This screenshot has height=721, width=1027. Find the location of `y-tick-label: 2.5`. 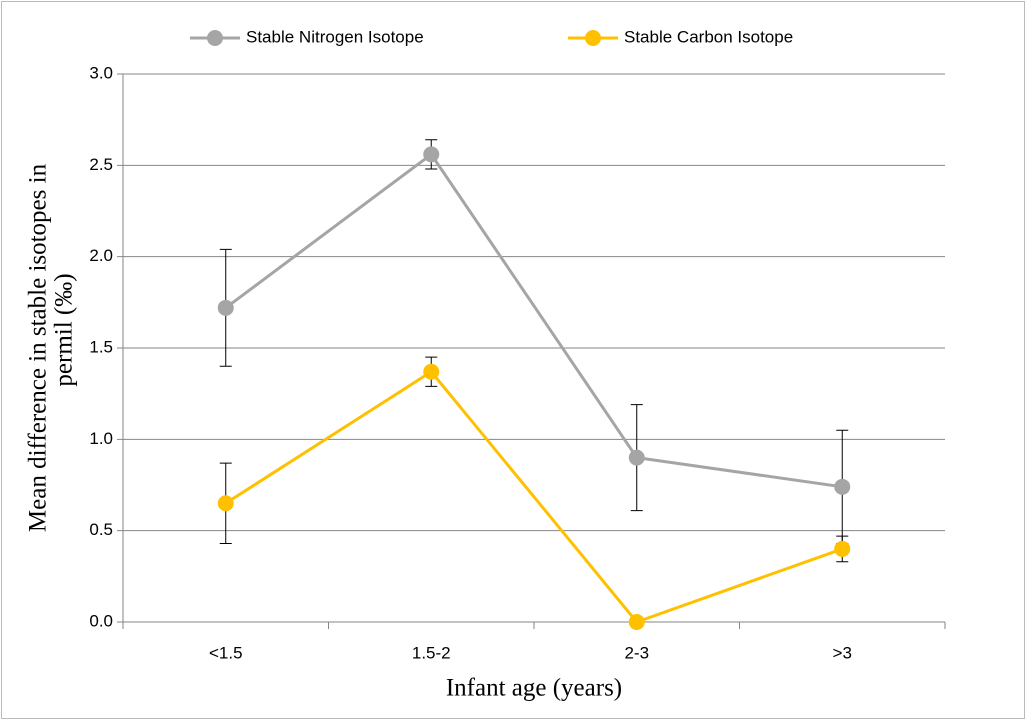

y-tick-label: 2.5 is located at coordinates (101, 164).